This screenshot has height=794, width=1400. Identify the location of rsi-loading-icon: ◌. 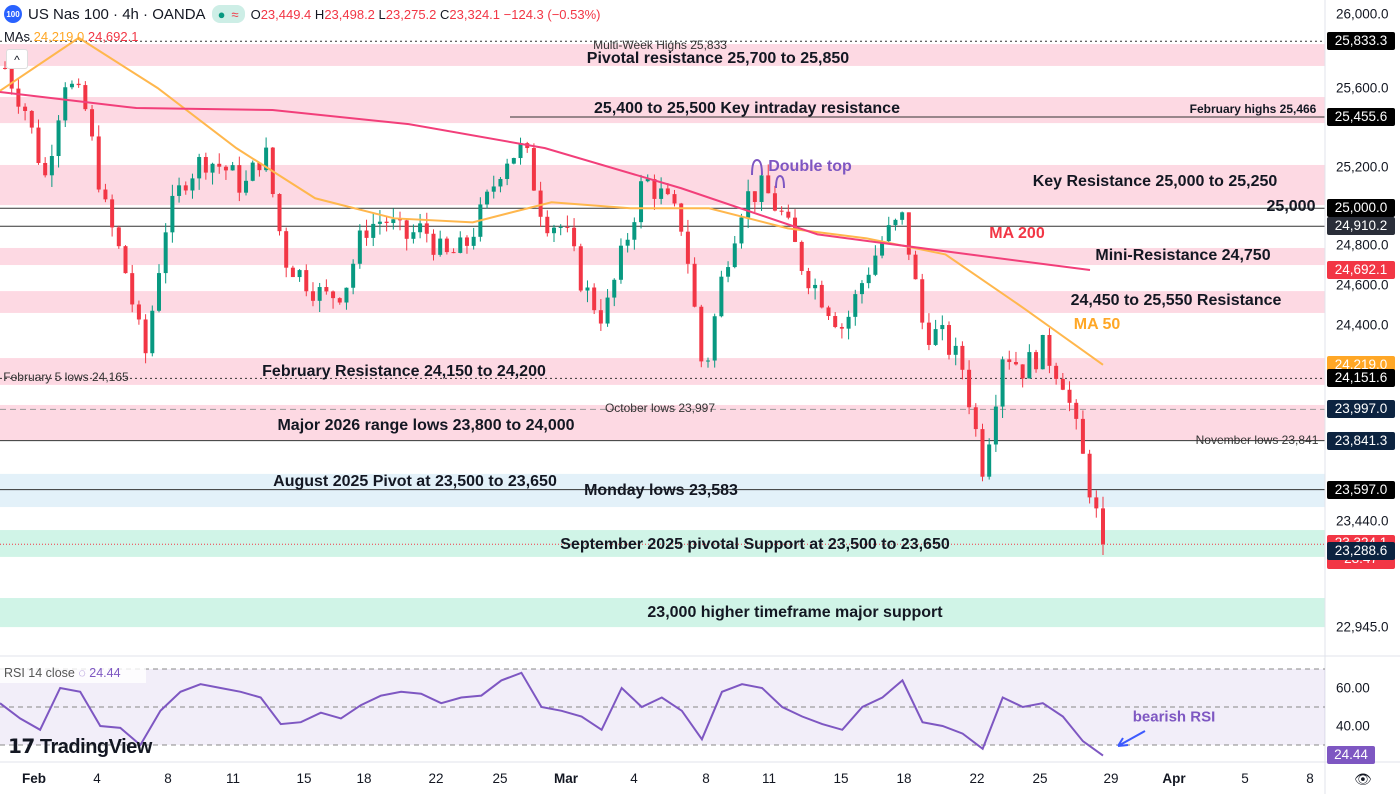
(82, 673).